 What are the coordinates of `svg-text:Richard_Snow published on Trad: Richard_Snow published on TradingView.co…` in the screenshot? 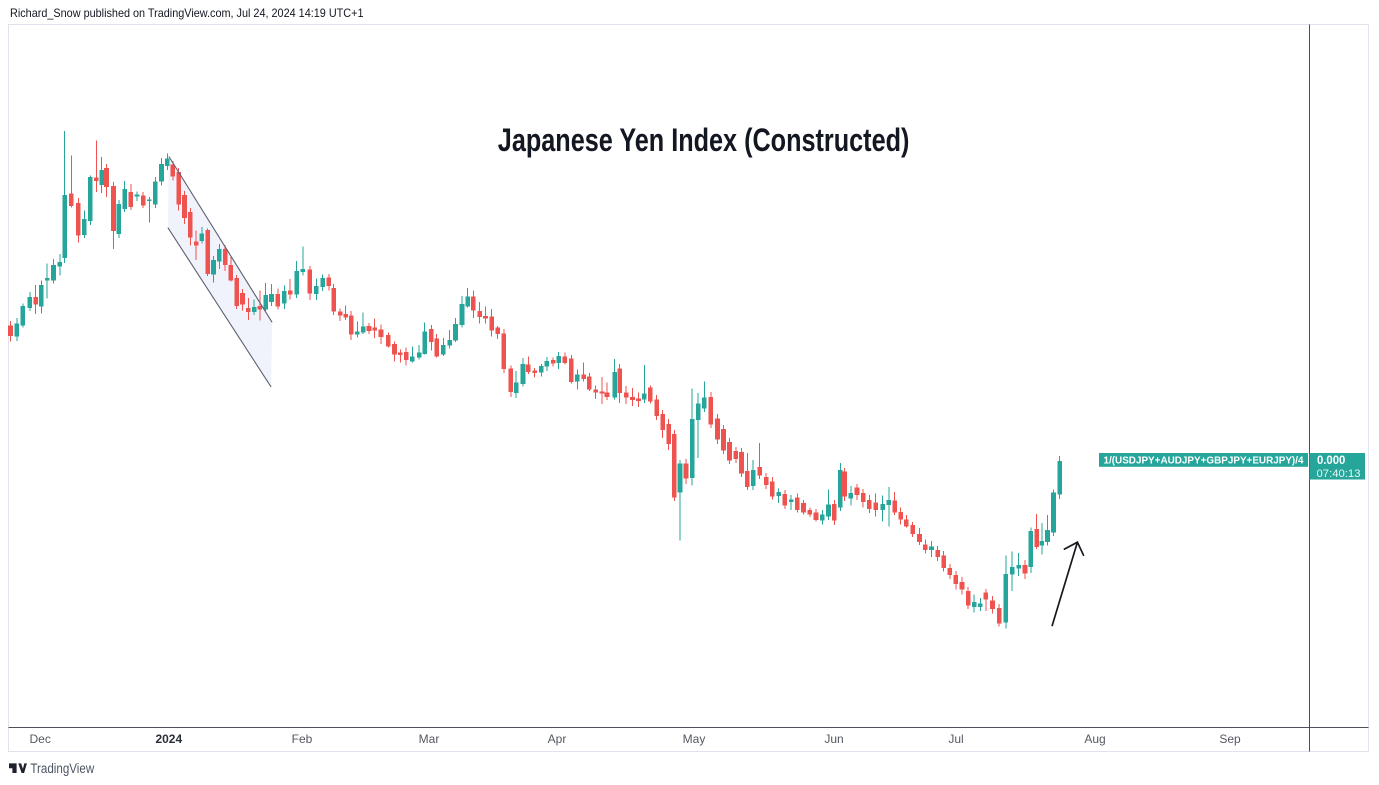 It's located at (187, 13).